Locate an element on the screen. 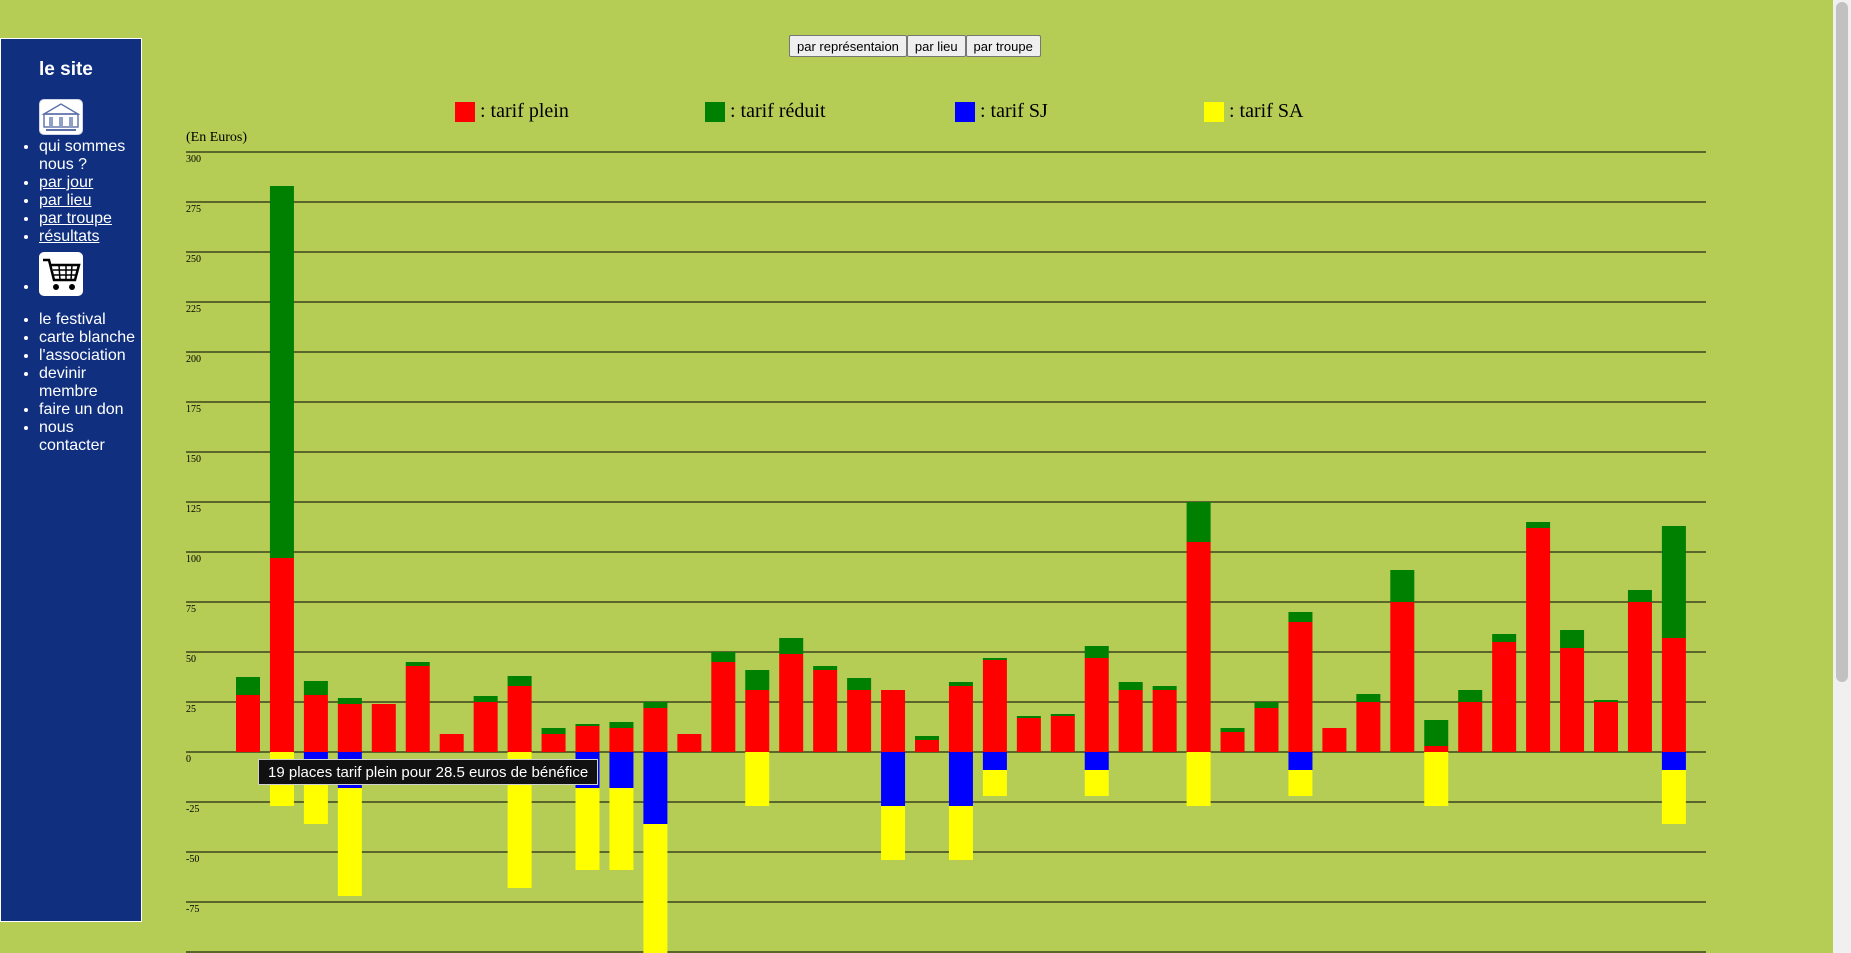 Image resolution: width=1851 pixels, height=953 pixels. menu-item: nous contacter is located at coordinates (91, 437).